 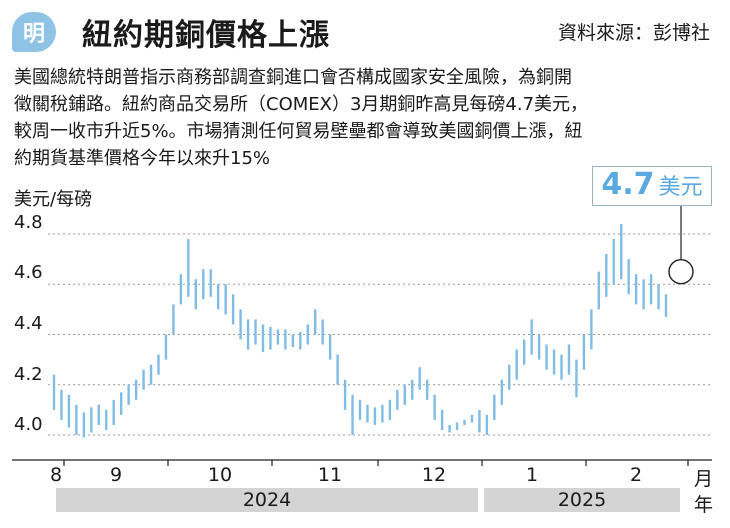 I want to click on summary-line: 約期貨基準價格今年以來升15%, so click(x=142, y=158).